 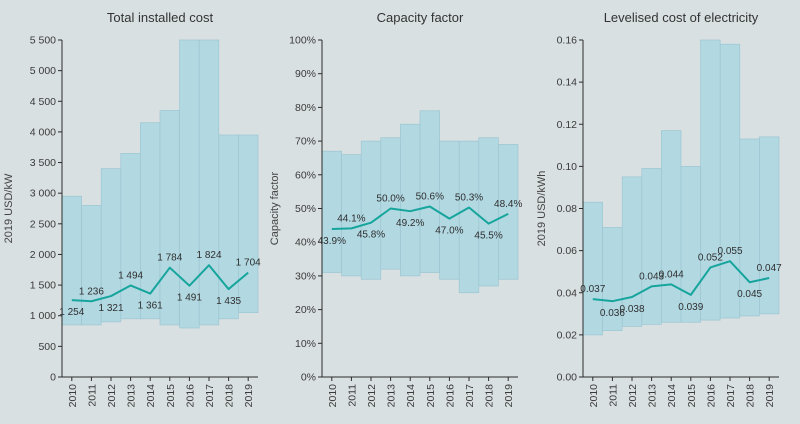 I want to click on x-tick-label: 2015, so click(x=692, y=396).